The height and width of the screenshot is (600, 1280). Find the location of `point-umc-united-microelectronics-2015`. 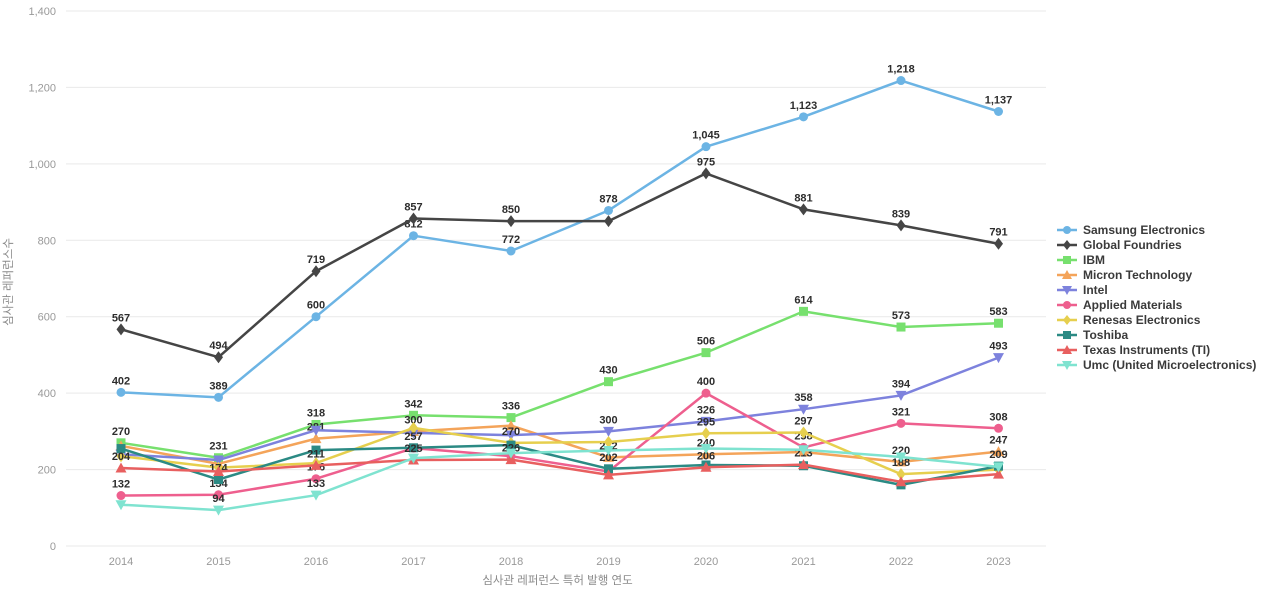

point-umc-united-microelectronics-2015 is located at coordinates (218, 510).